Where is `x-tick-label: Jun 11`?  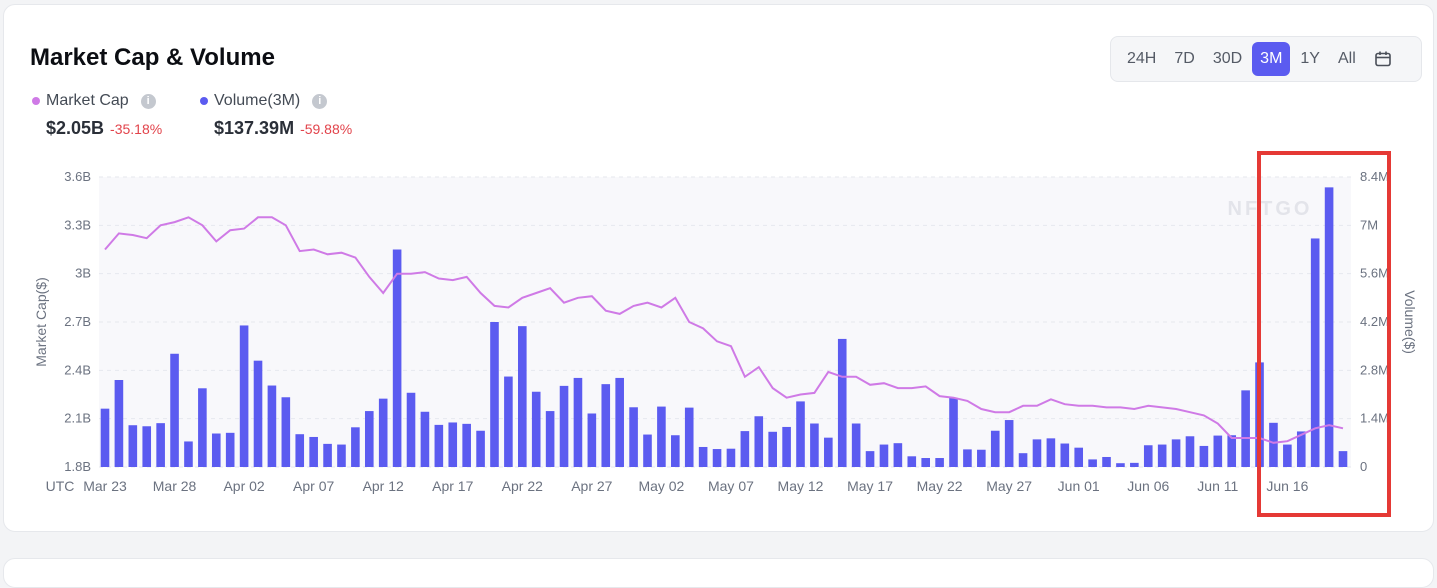 x-tick-label: Jun 11 is located at coordinates (1217, 486).